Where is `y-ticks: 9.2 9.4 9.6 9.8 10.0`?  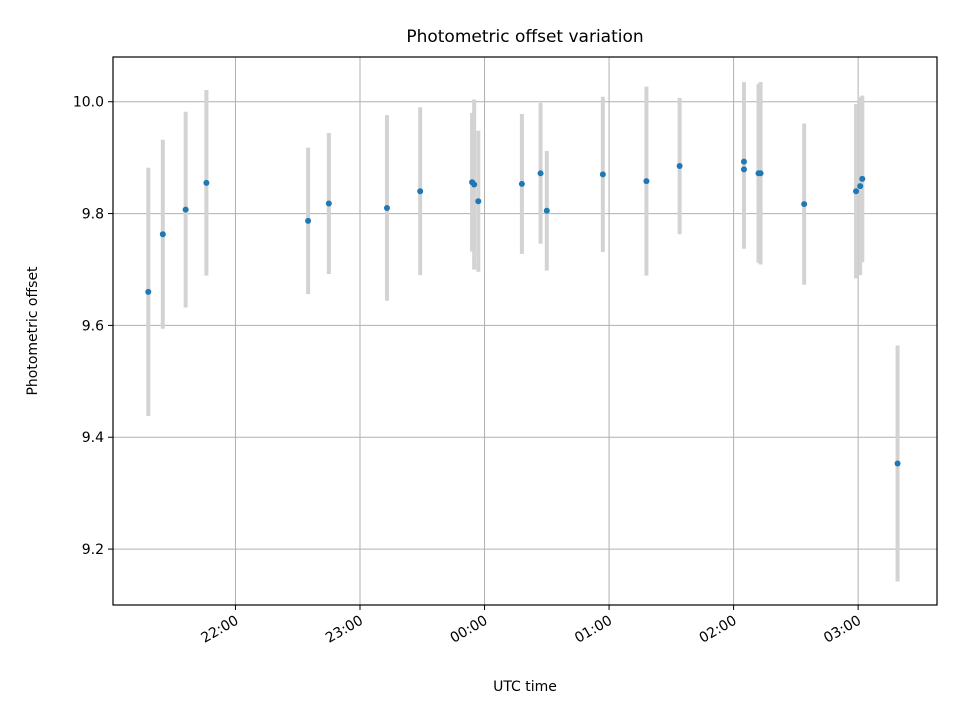
y-ticks: 9.2 9.4 9.6 9.8 10.0 is located at coordinates (93, 326).